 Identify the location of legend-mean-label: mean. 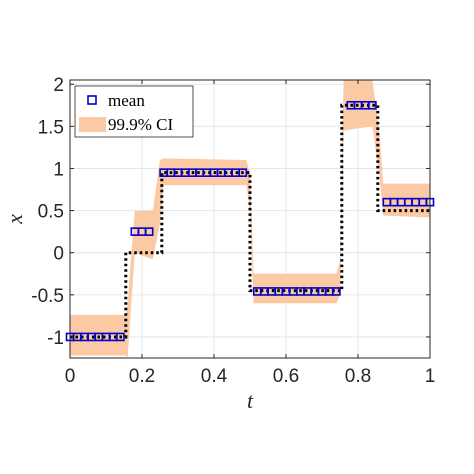
(126, 100).